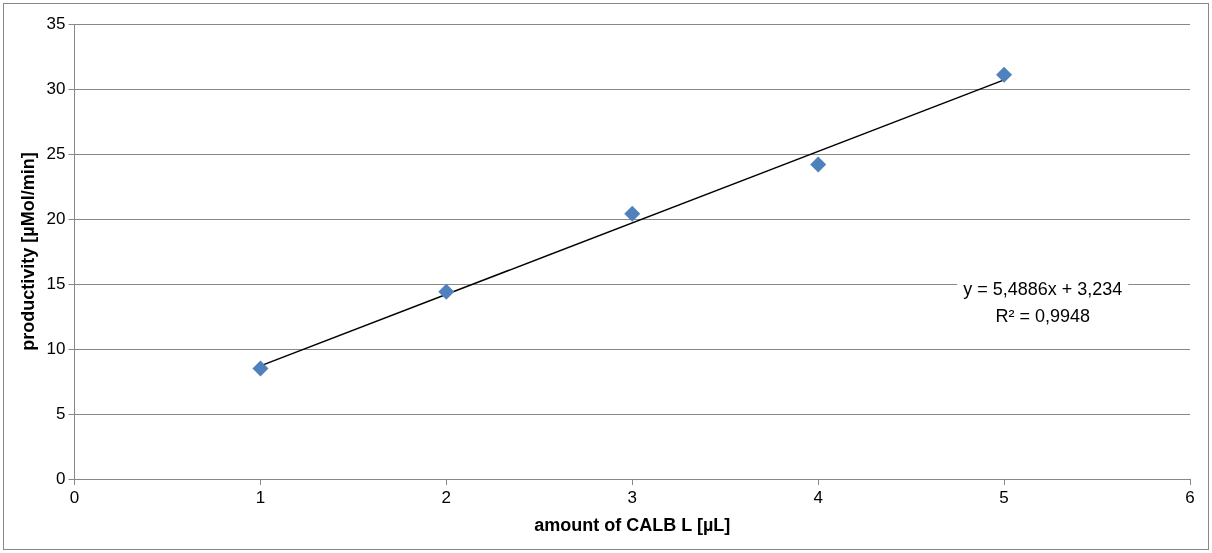 The height and width of the screenshot is (553, 1212). I want to click on x-tick-label: 5, so click(1004, 497).